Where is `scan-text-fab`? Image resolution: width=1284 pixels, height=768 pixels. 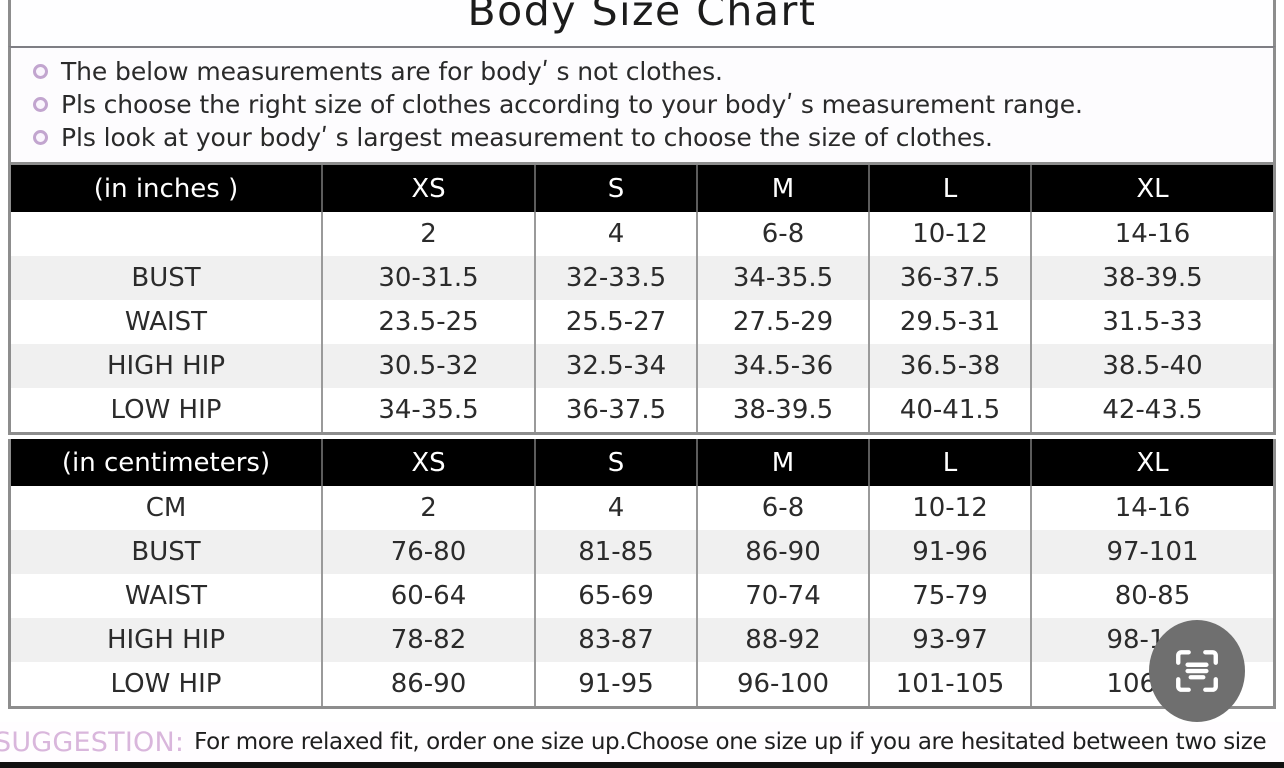
scan-text-fab is located at coordinates (1197, 671).